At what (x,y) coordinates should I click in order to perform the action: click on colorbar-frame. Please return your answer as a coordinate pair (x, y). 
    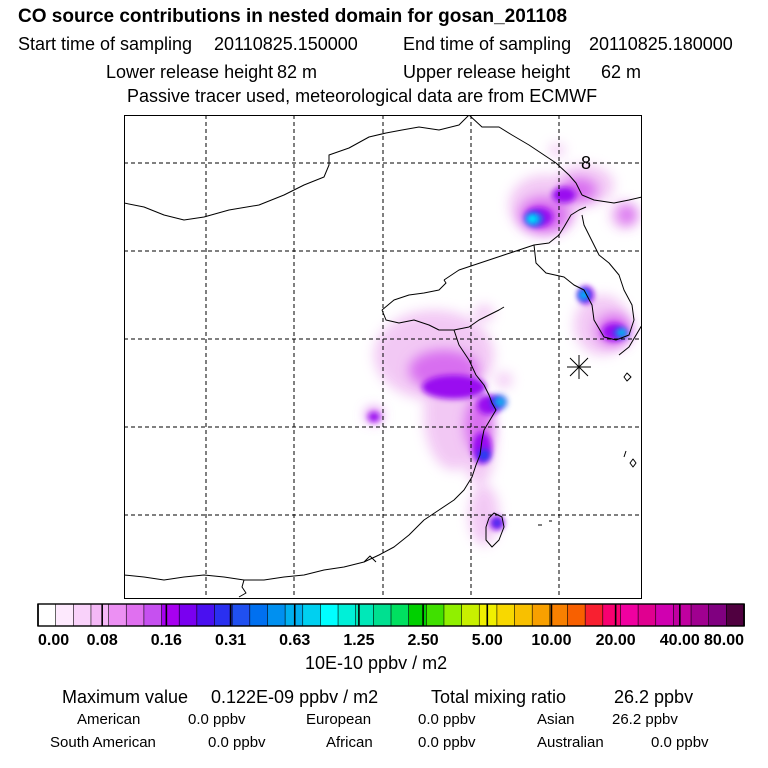
    Looking at the image, I should click on (391, 615).